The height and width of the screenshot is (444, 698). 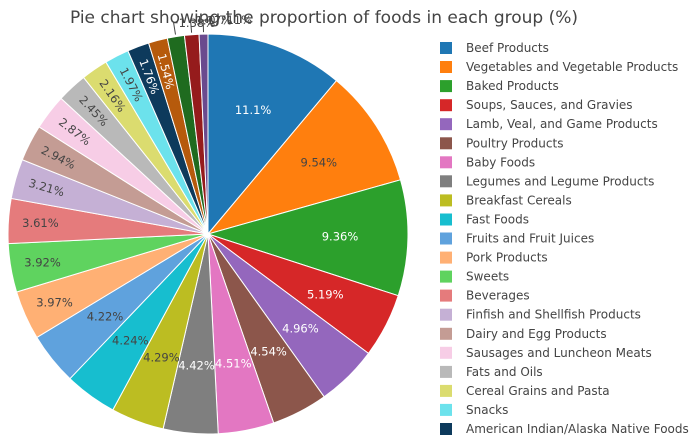 I want to click on slice-value-label: 4.42%, so click(x=196, y=366).